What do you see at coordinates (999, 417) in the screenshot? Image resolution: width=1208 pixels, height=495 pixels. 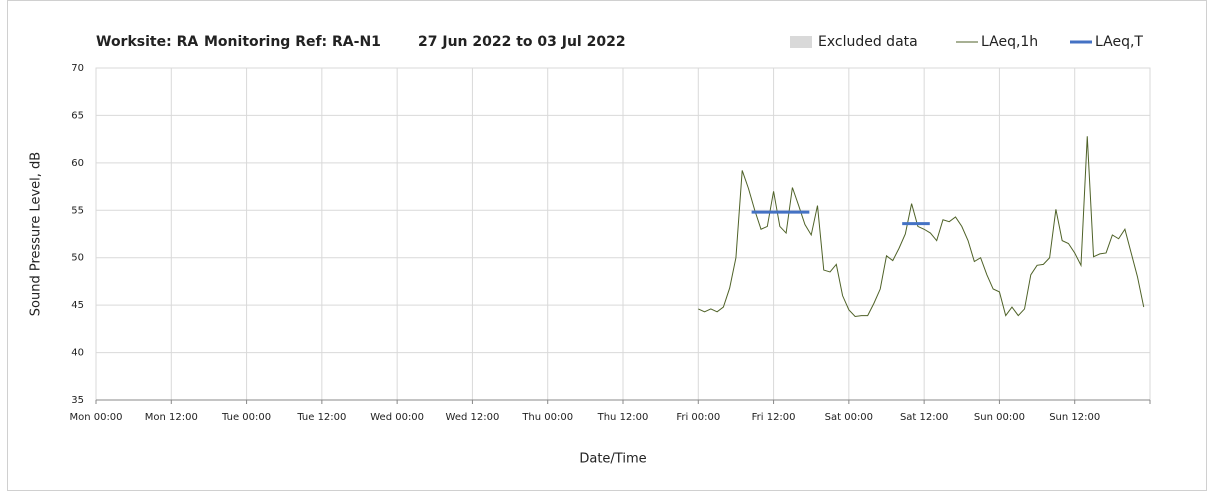 I see `x-tick-label: Sun 00:00` at bounding box center [999, 417].